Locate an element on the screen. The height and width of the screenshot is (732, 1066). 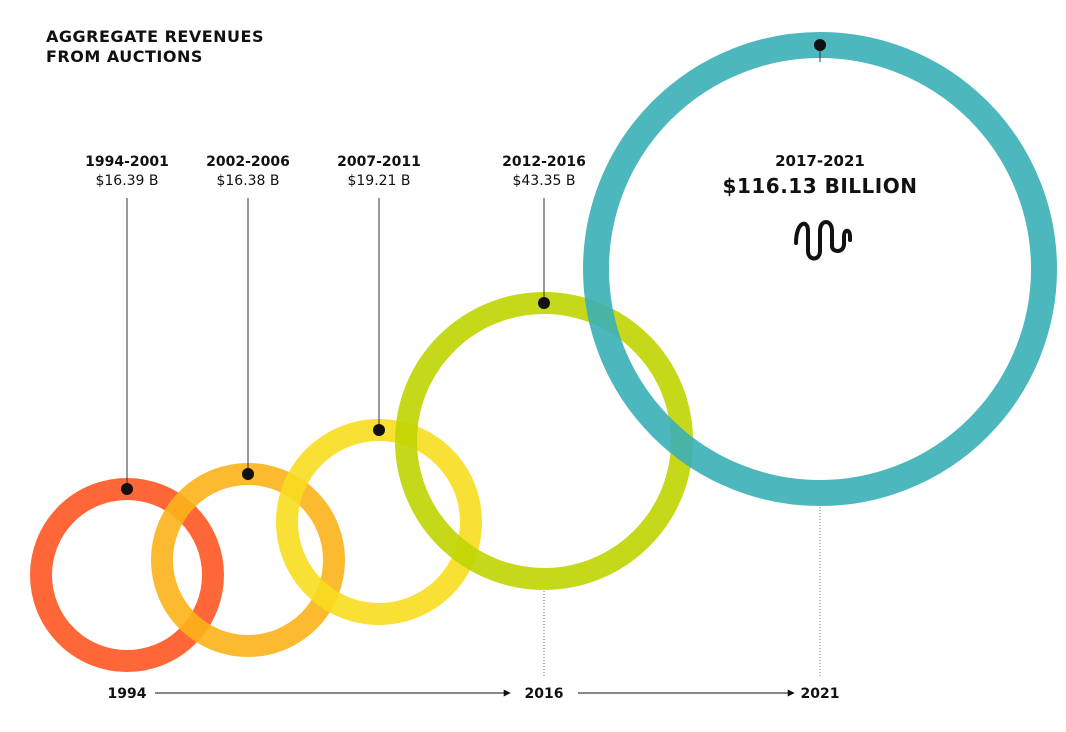
period-label-1994-2001: 1994-2001 is located at coordinates (127, 162).